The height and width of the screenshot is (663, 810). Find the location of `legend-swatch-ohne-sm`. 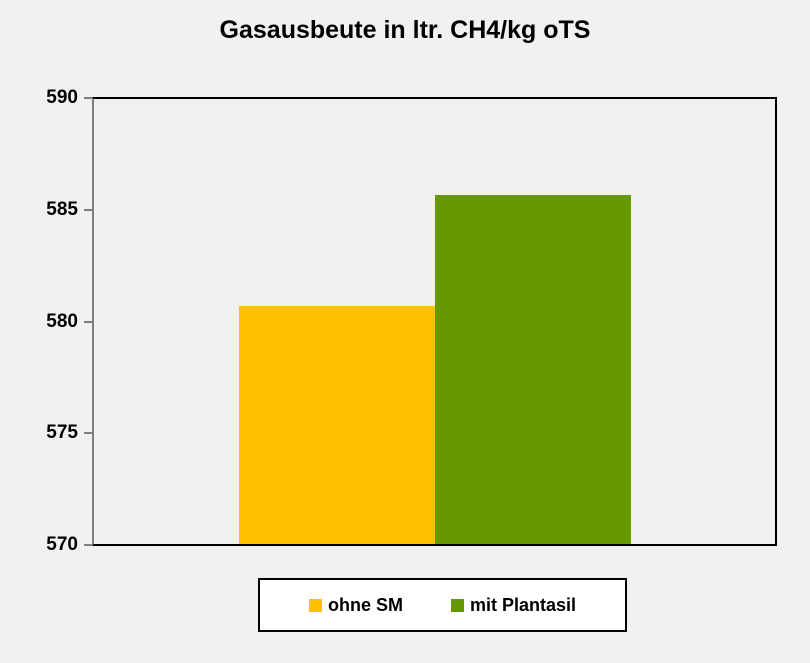

legend-swatch-ohne-sm is located at coordinates (315, 605).